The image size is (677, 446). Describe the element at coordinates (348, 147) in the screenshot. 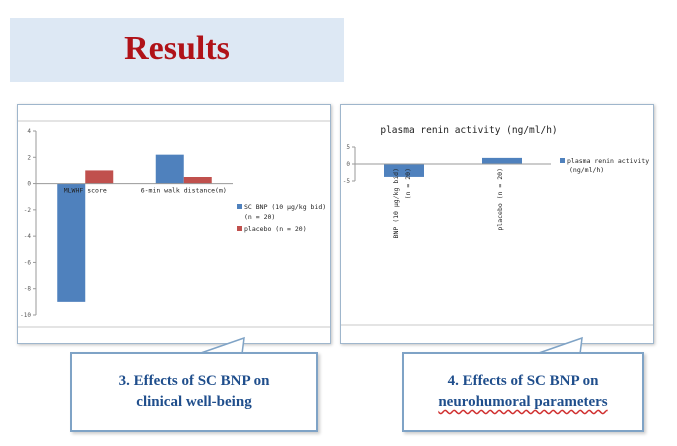

I see `y-tick-label: 5` at that location.